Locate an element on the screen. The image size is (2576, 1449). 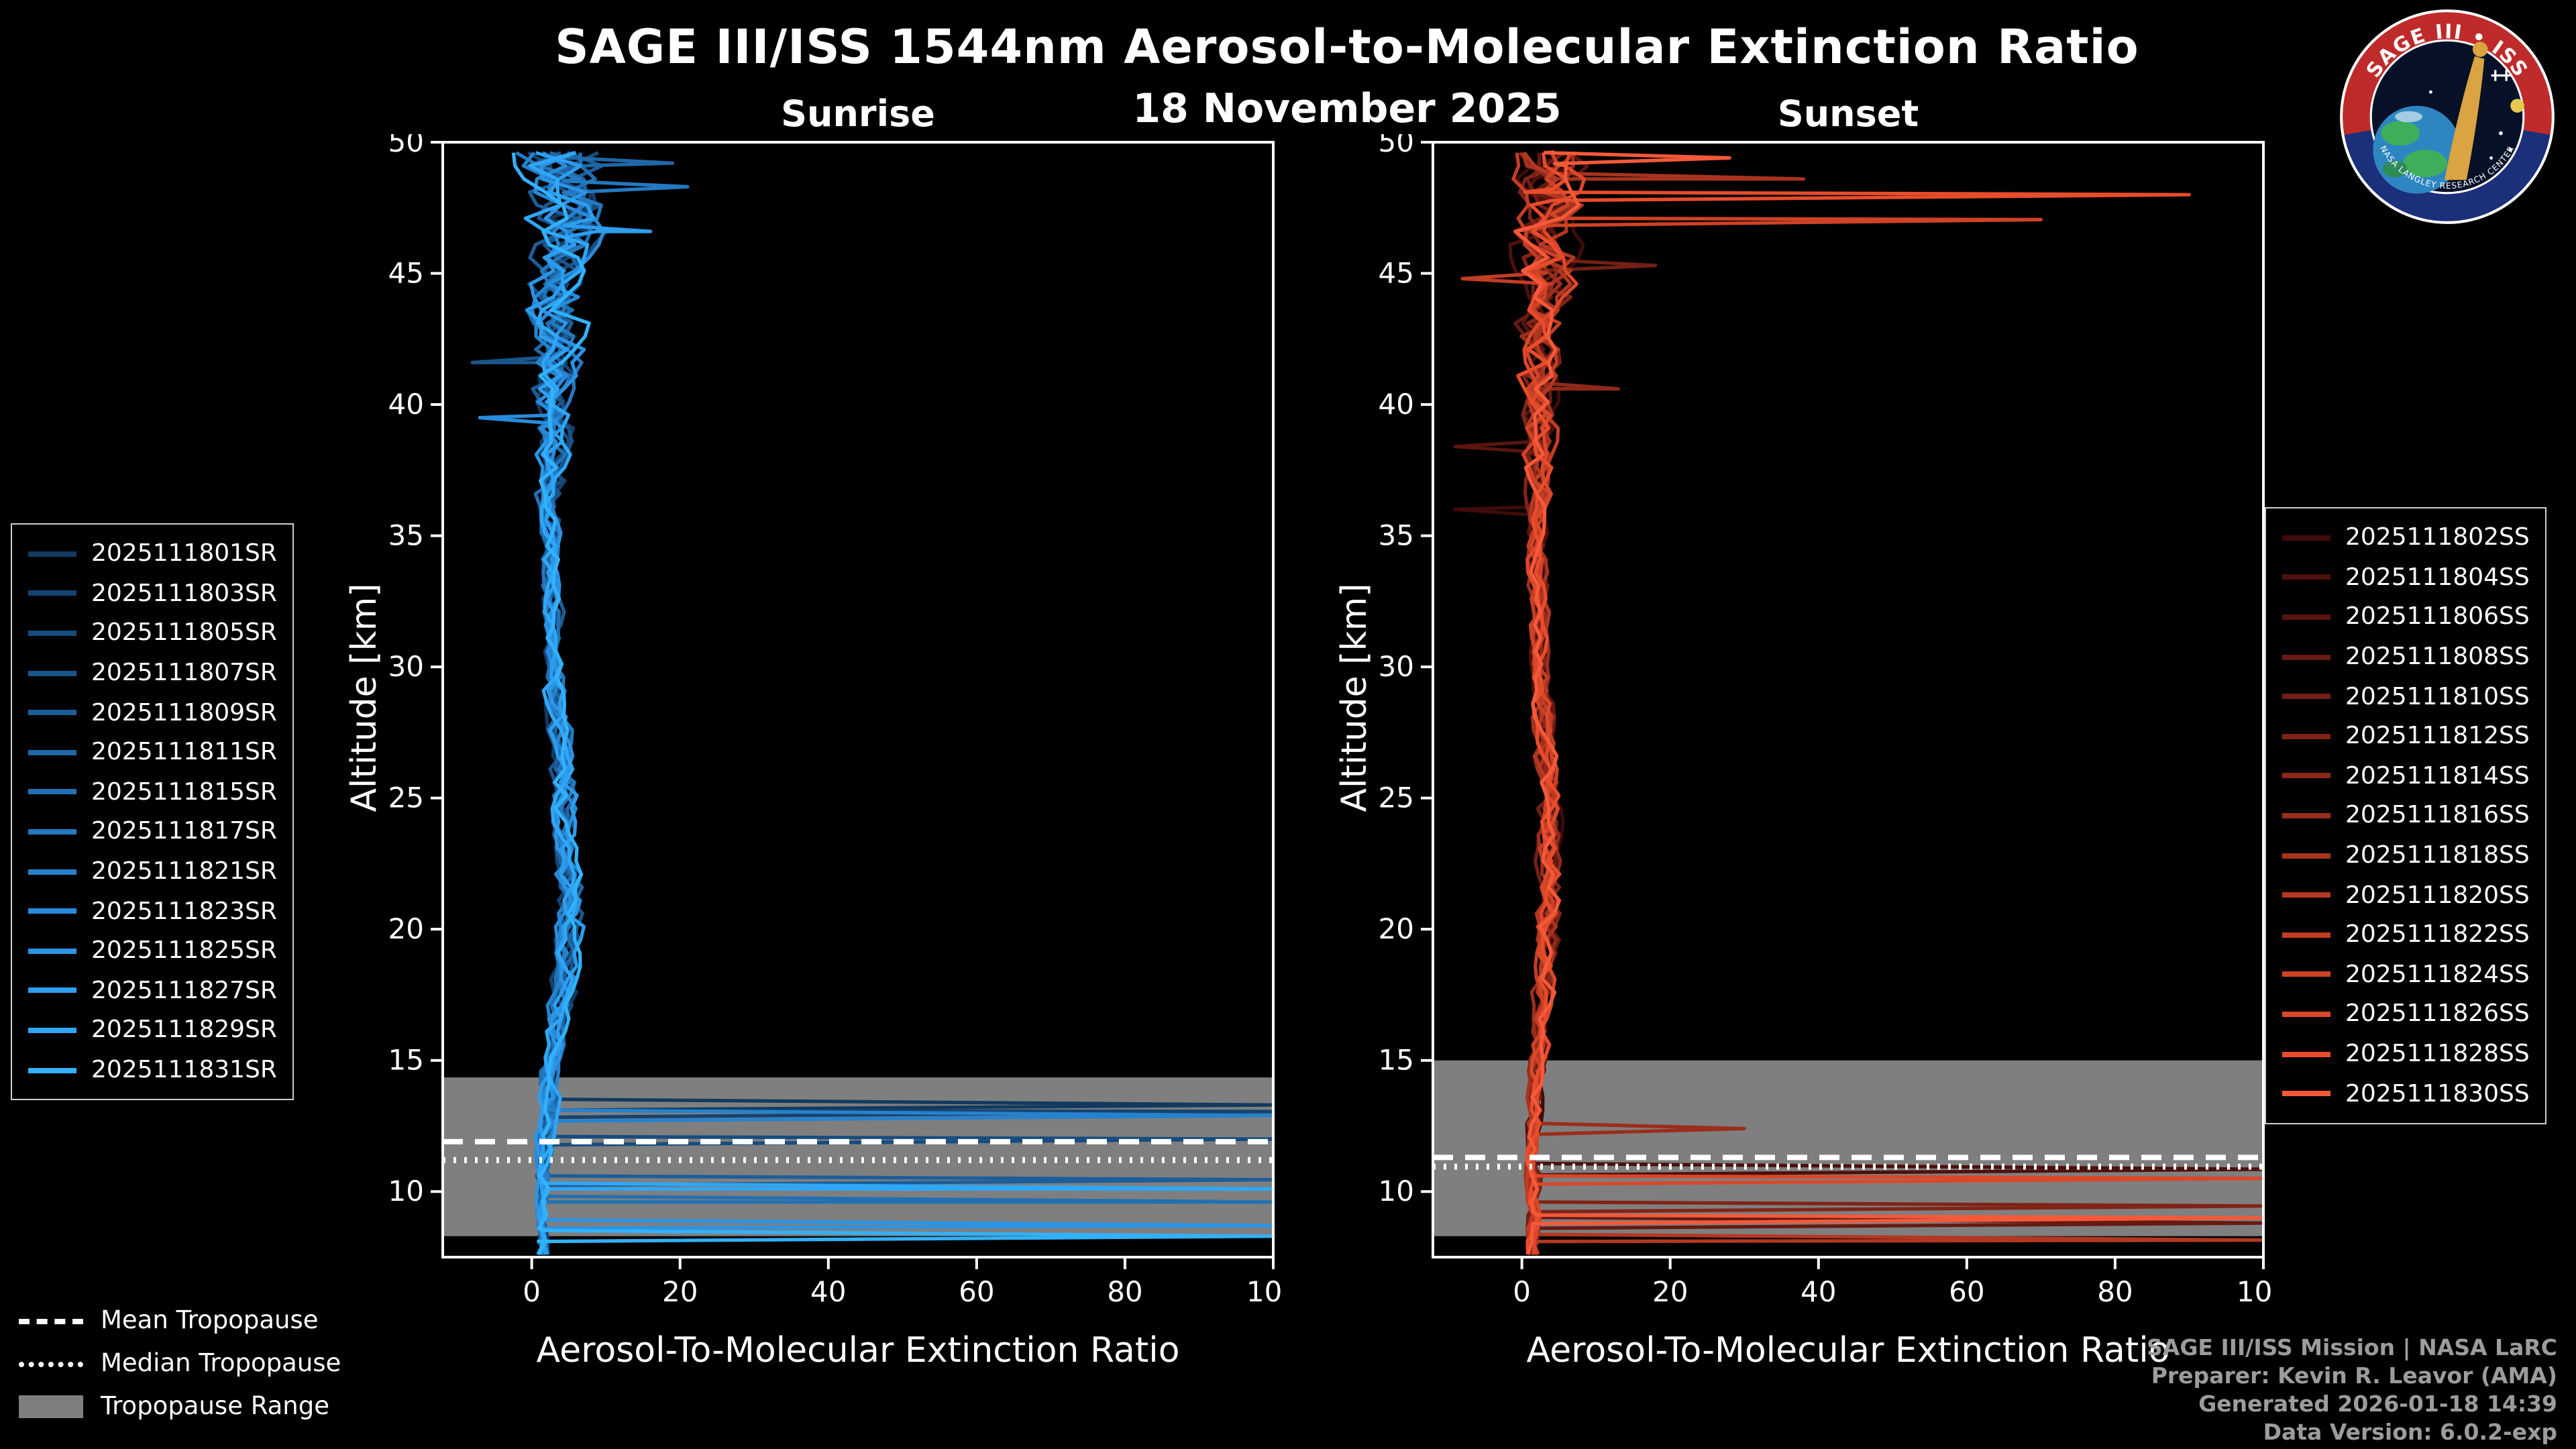
logo-outer-ring is located at coordinates (2447, 116).